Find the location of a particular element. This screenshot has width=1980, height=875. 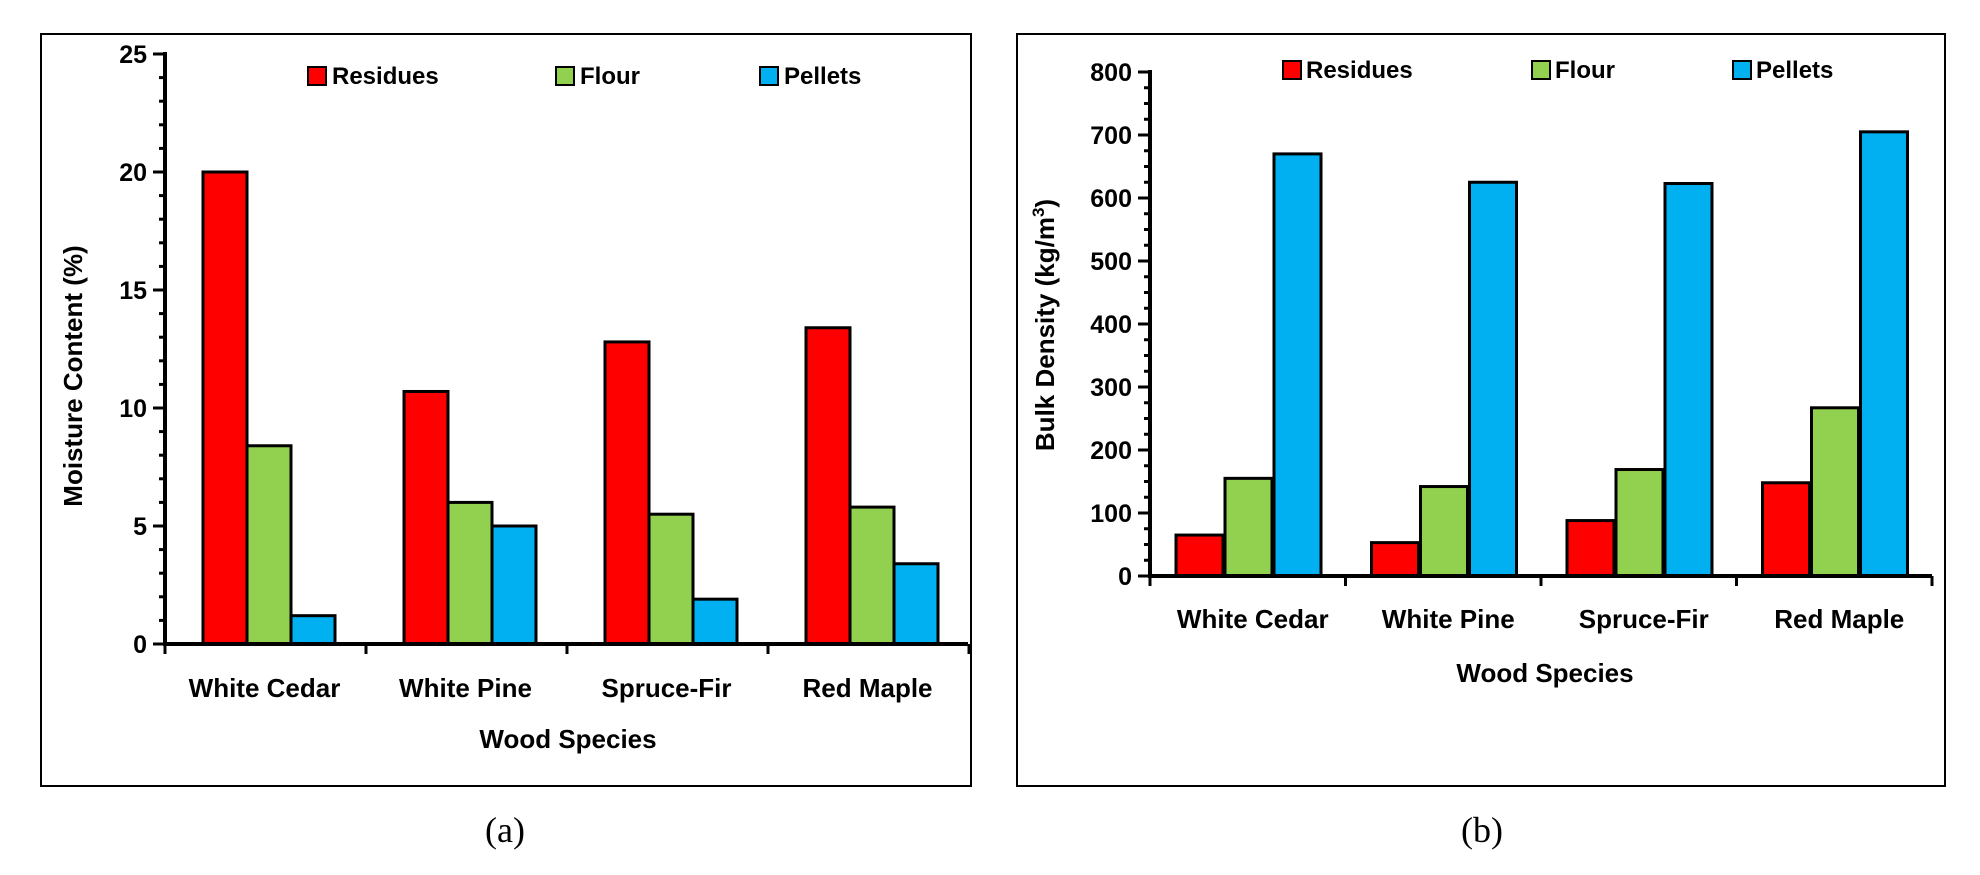

panel-a-x-axis-title: Wood Species is located at coordinates (567, 739).